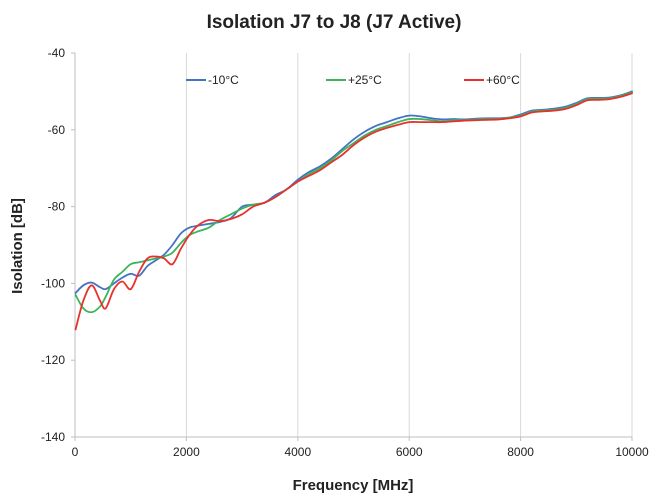 Image resolution: width=667 pixels, height=503 pixels. Describe the element at coordinates (632, 452) in the screenshot. I see `x-tick-label-5: 10000` at that location.